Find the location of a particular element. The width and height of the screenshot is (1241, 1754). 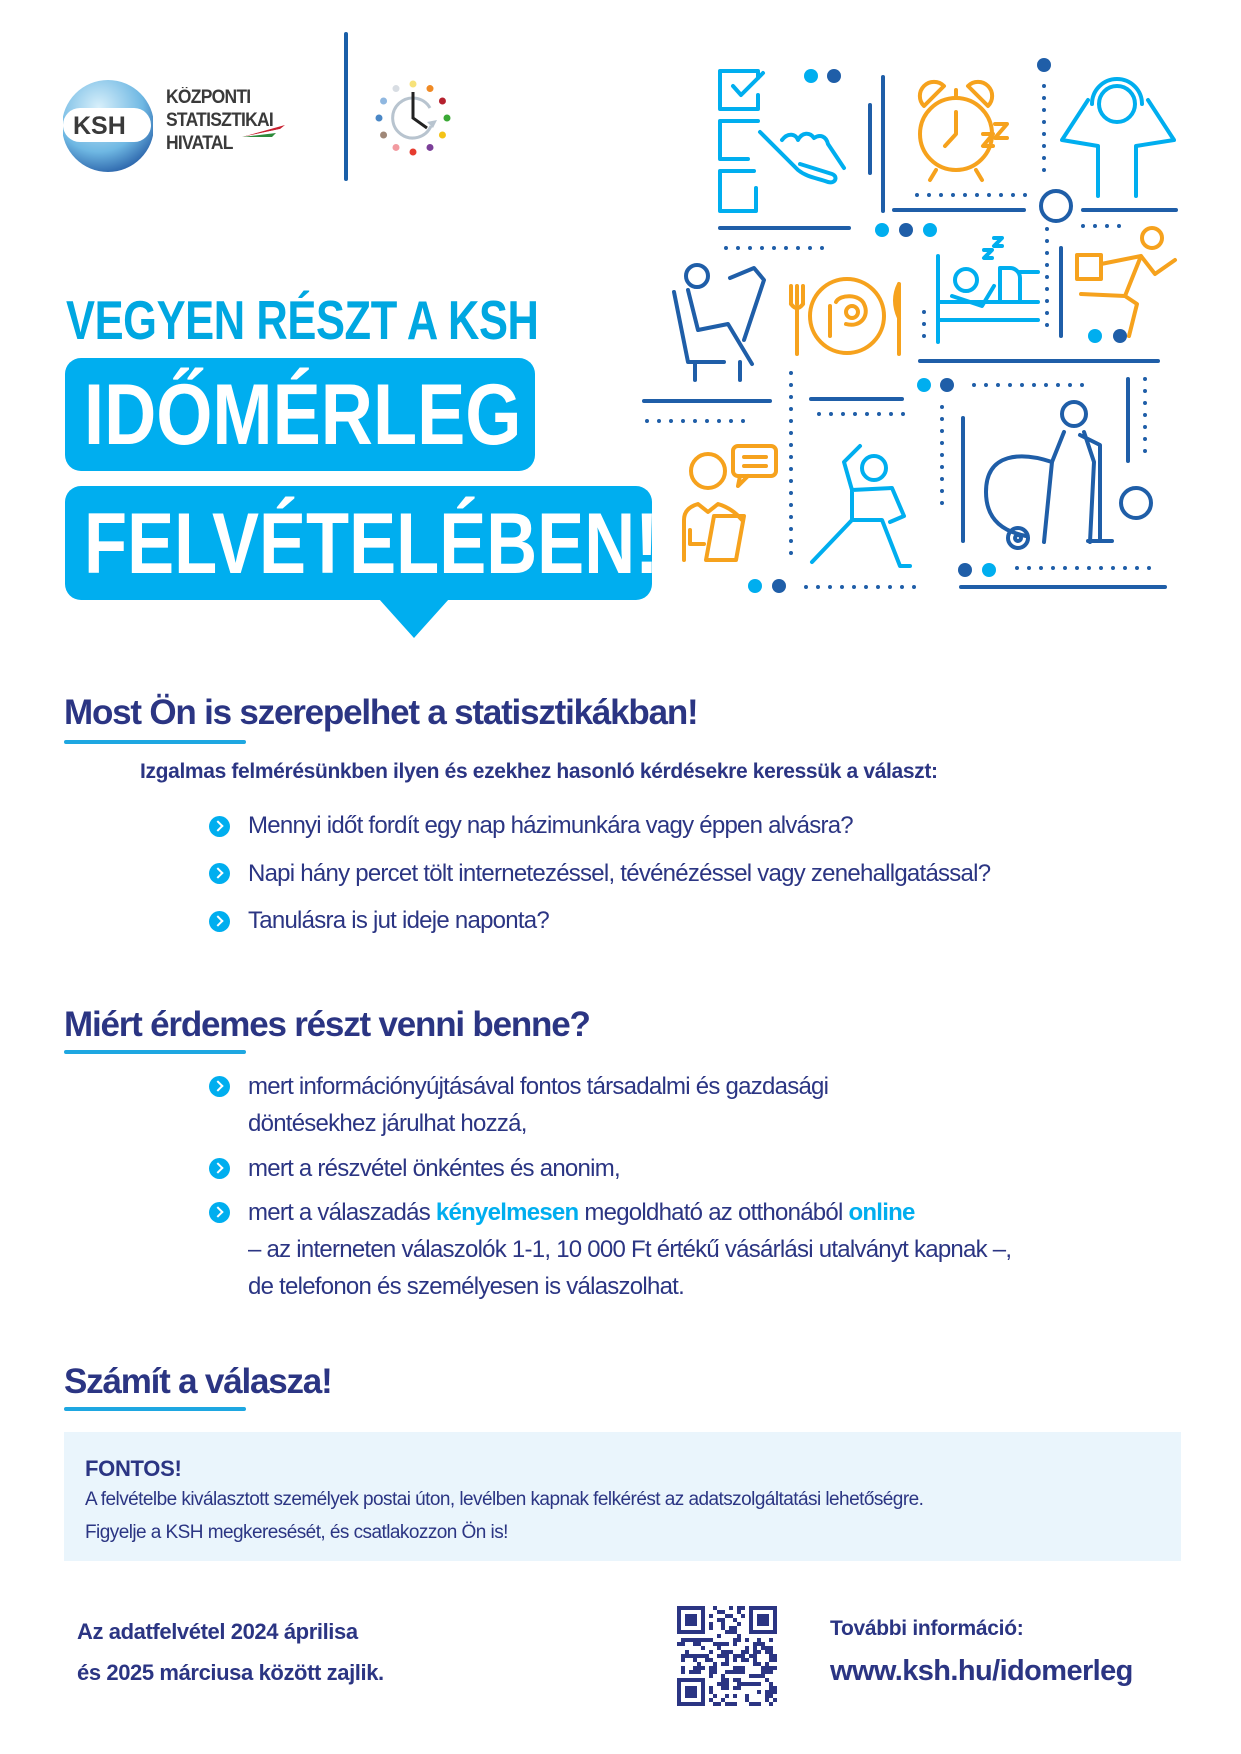

more-info-link: www.ksh.hu/idomerleg is located at coordinates (981, 1671).